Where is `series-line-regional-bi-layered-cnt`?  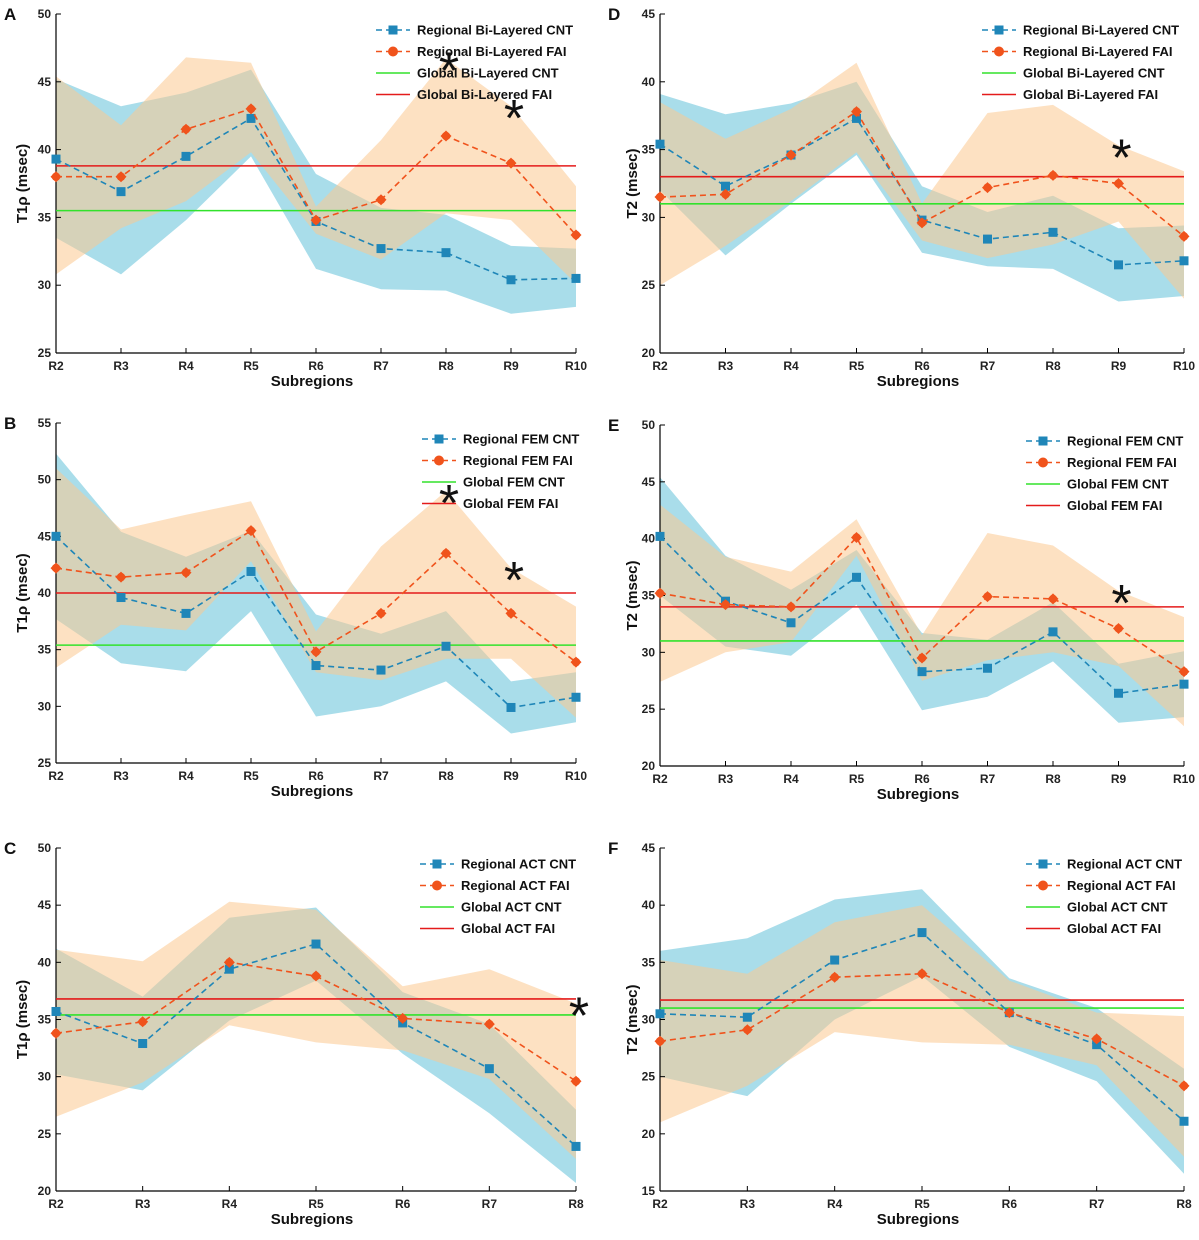
series-line-regional-bi-layered-cnt is located at coordinates (922, 191).